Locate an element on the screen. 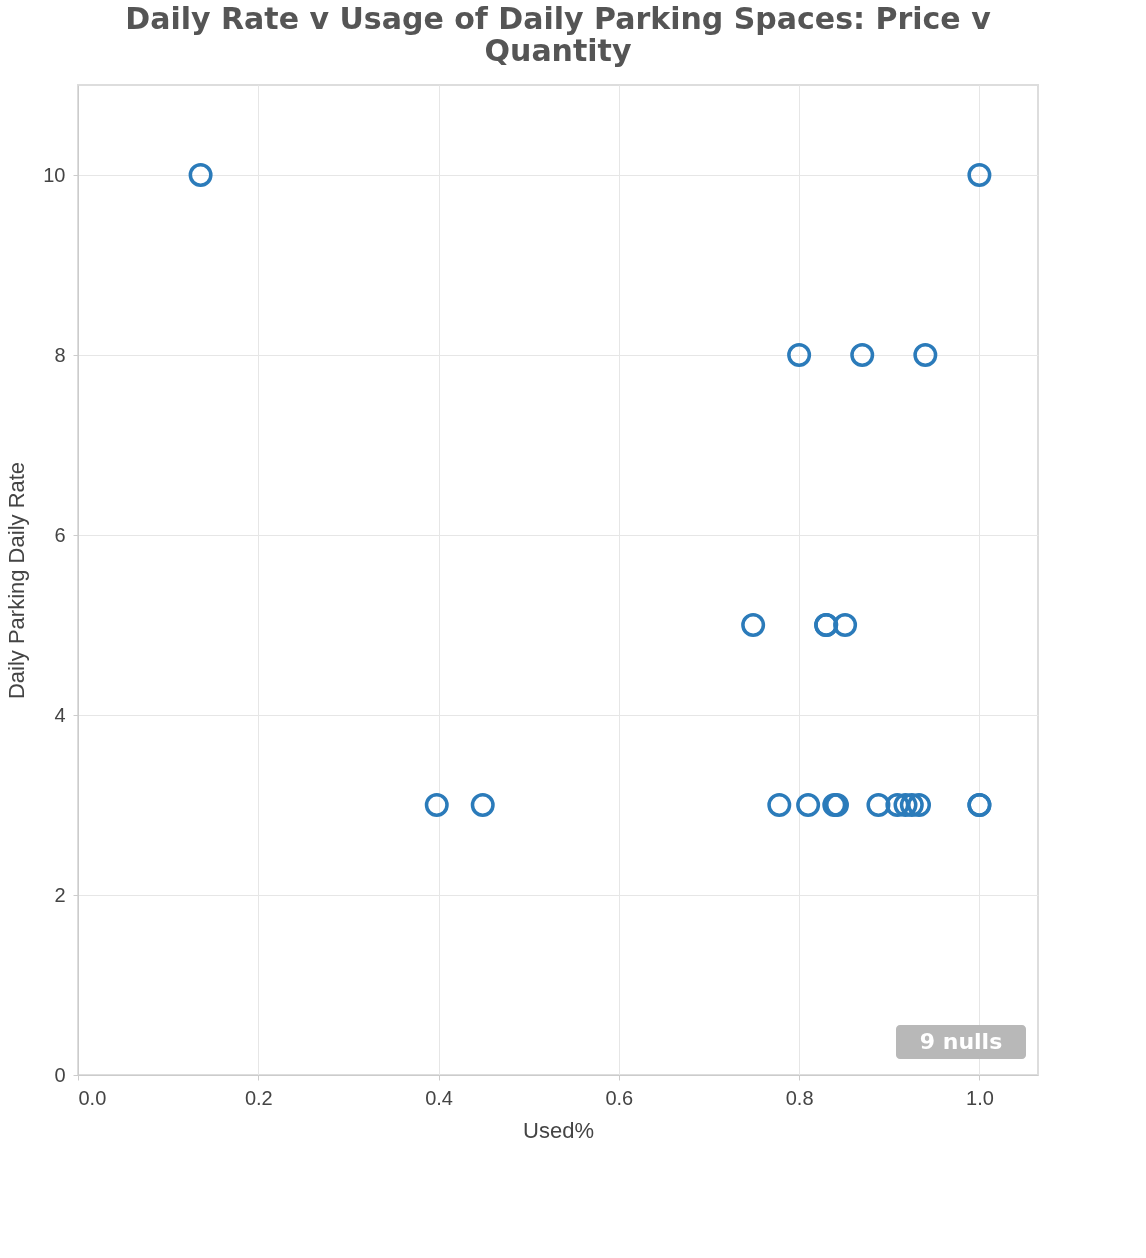 The width and height of the screenshot is (1146, 1258). y-axis-title: Daily Parking Daily Rate is located at coordinates (17, 580).